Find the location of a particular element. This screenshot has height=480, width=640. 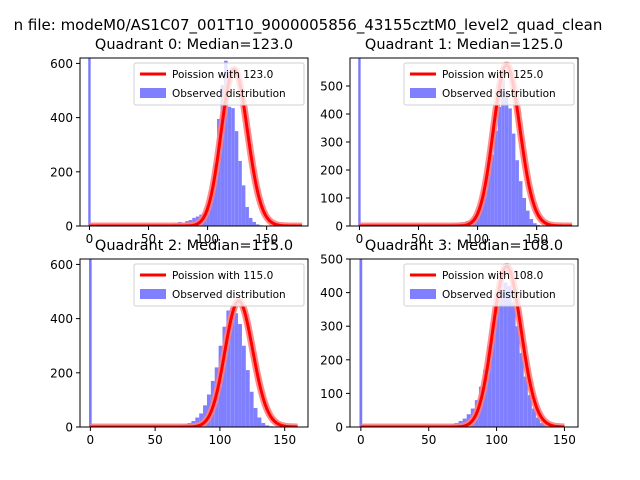

legend: Poission with 108.0 Observed distribution is located at coordinates (489, 285).